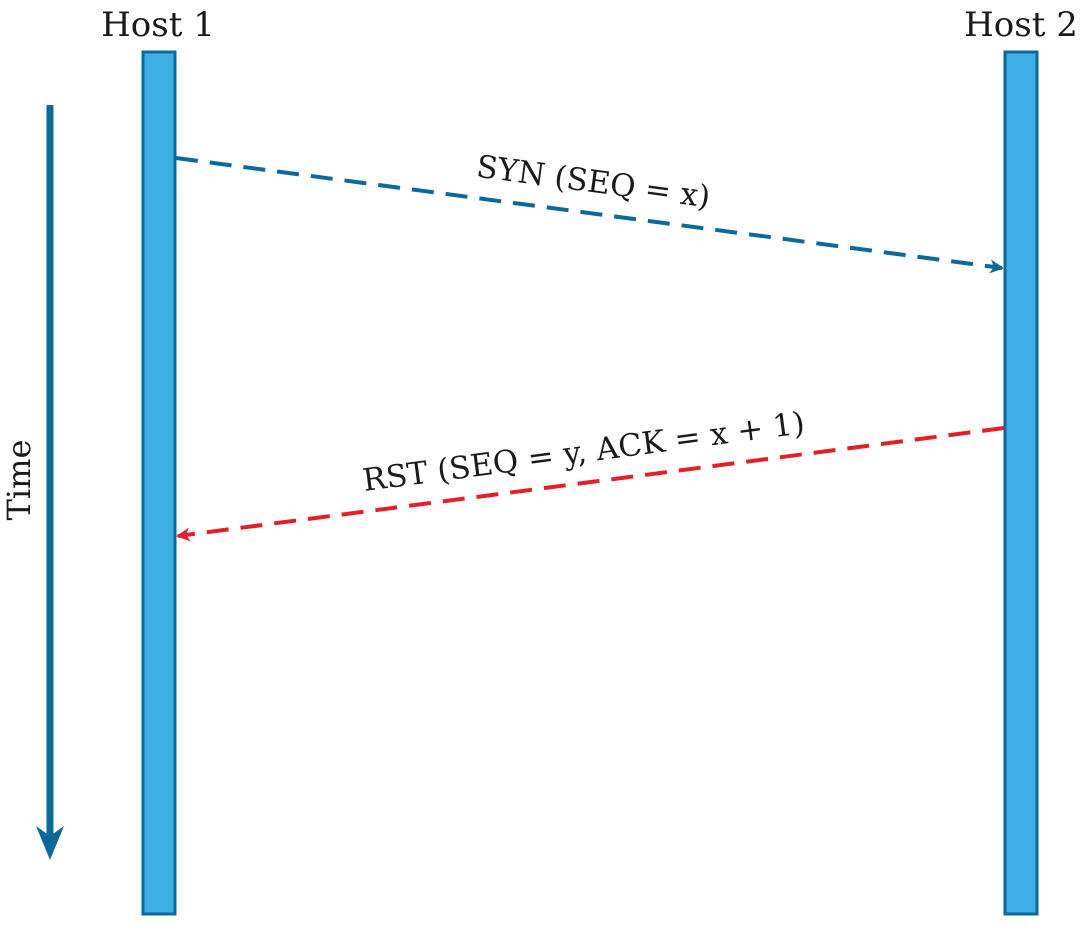 The image size is (1090, 927). What do you see at coordinates (19, 480) in the screenshot?
I see `time-axis-label: Time` at bounding box center [19, 480].